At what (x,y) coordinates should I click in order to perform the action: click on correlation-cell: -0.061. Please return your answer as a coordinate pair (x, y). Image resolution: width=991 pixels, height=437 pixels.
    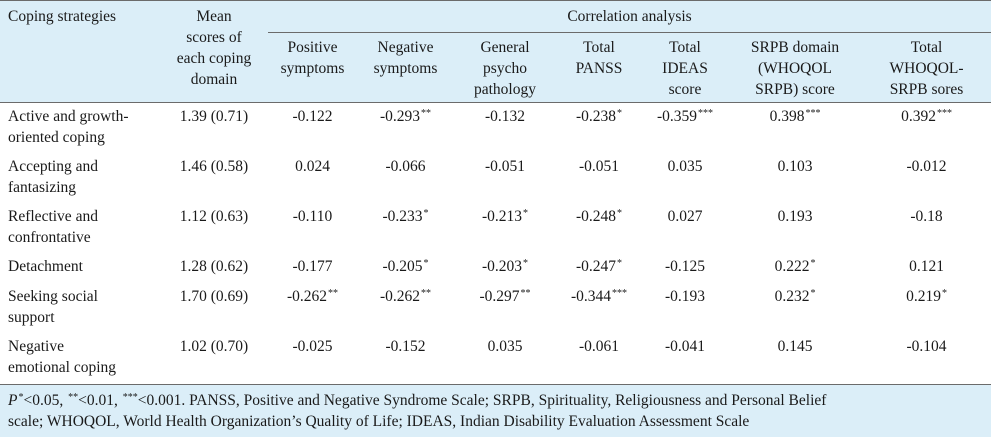
    Looking at the image, I should click on (599, 358).